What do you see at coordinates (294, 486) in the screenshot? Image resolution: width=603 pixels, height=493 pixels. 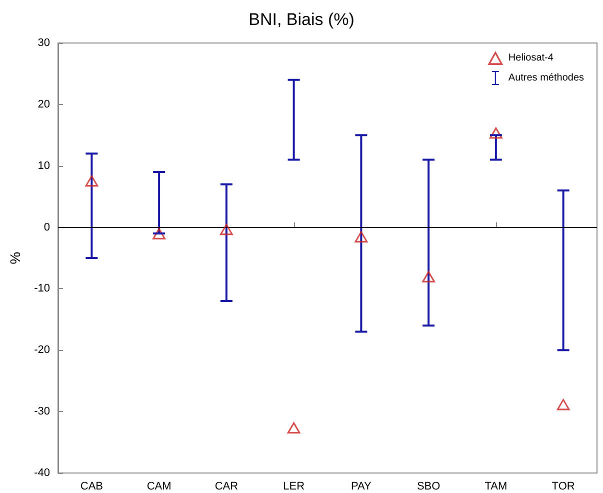 I see `x-tick-label: LER` at bounding box center [294, 486].